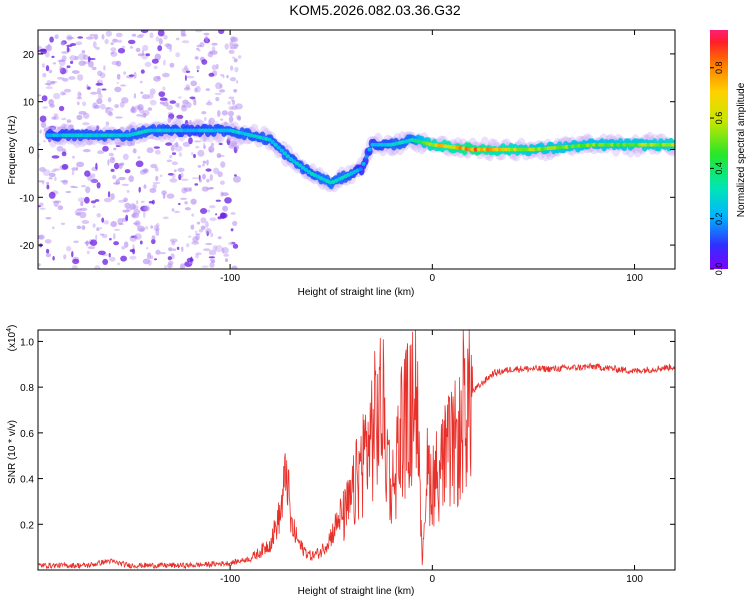  I want to click on x-tick-label: 0, so click(433, 278).